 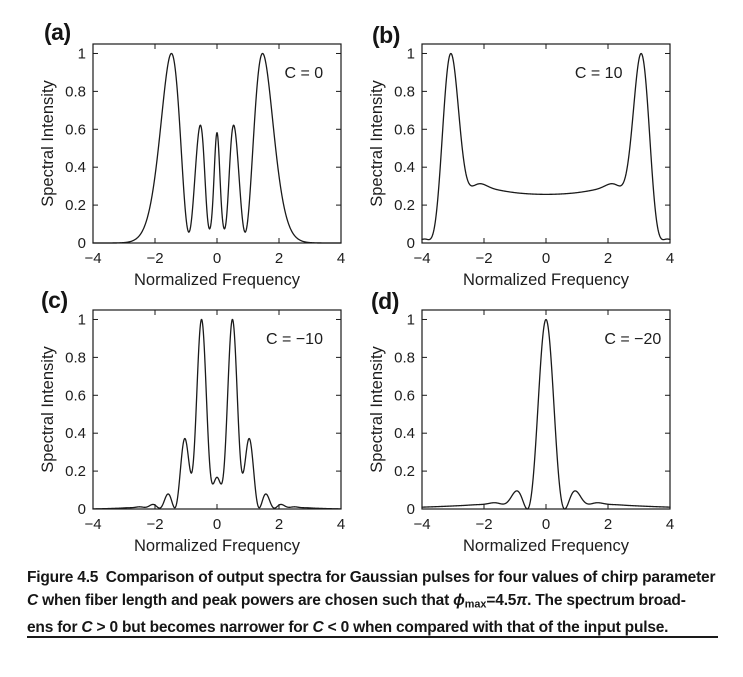 I want to click on caption-segment: =4.5, so click(x=501, y=600).